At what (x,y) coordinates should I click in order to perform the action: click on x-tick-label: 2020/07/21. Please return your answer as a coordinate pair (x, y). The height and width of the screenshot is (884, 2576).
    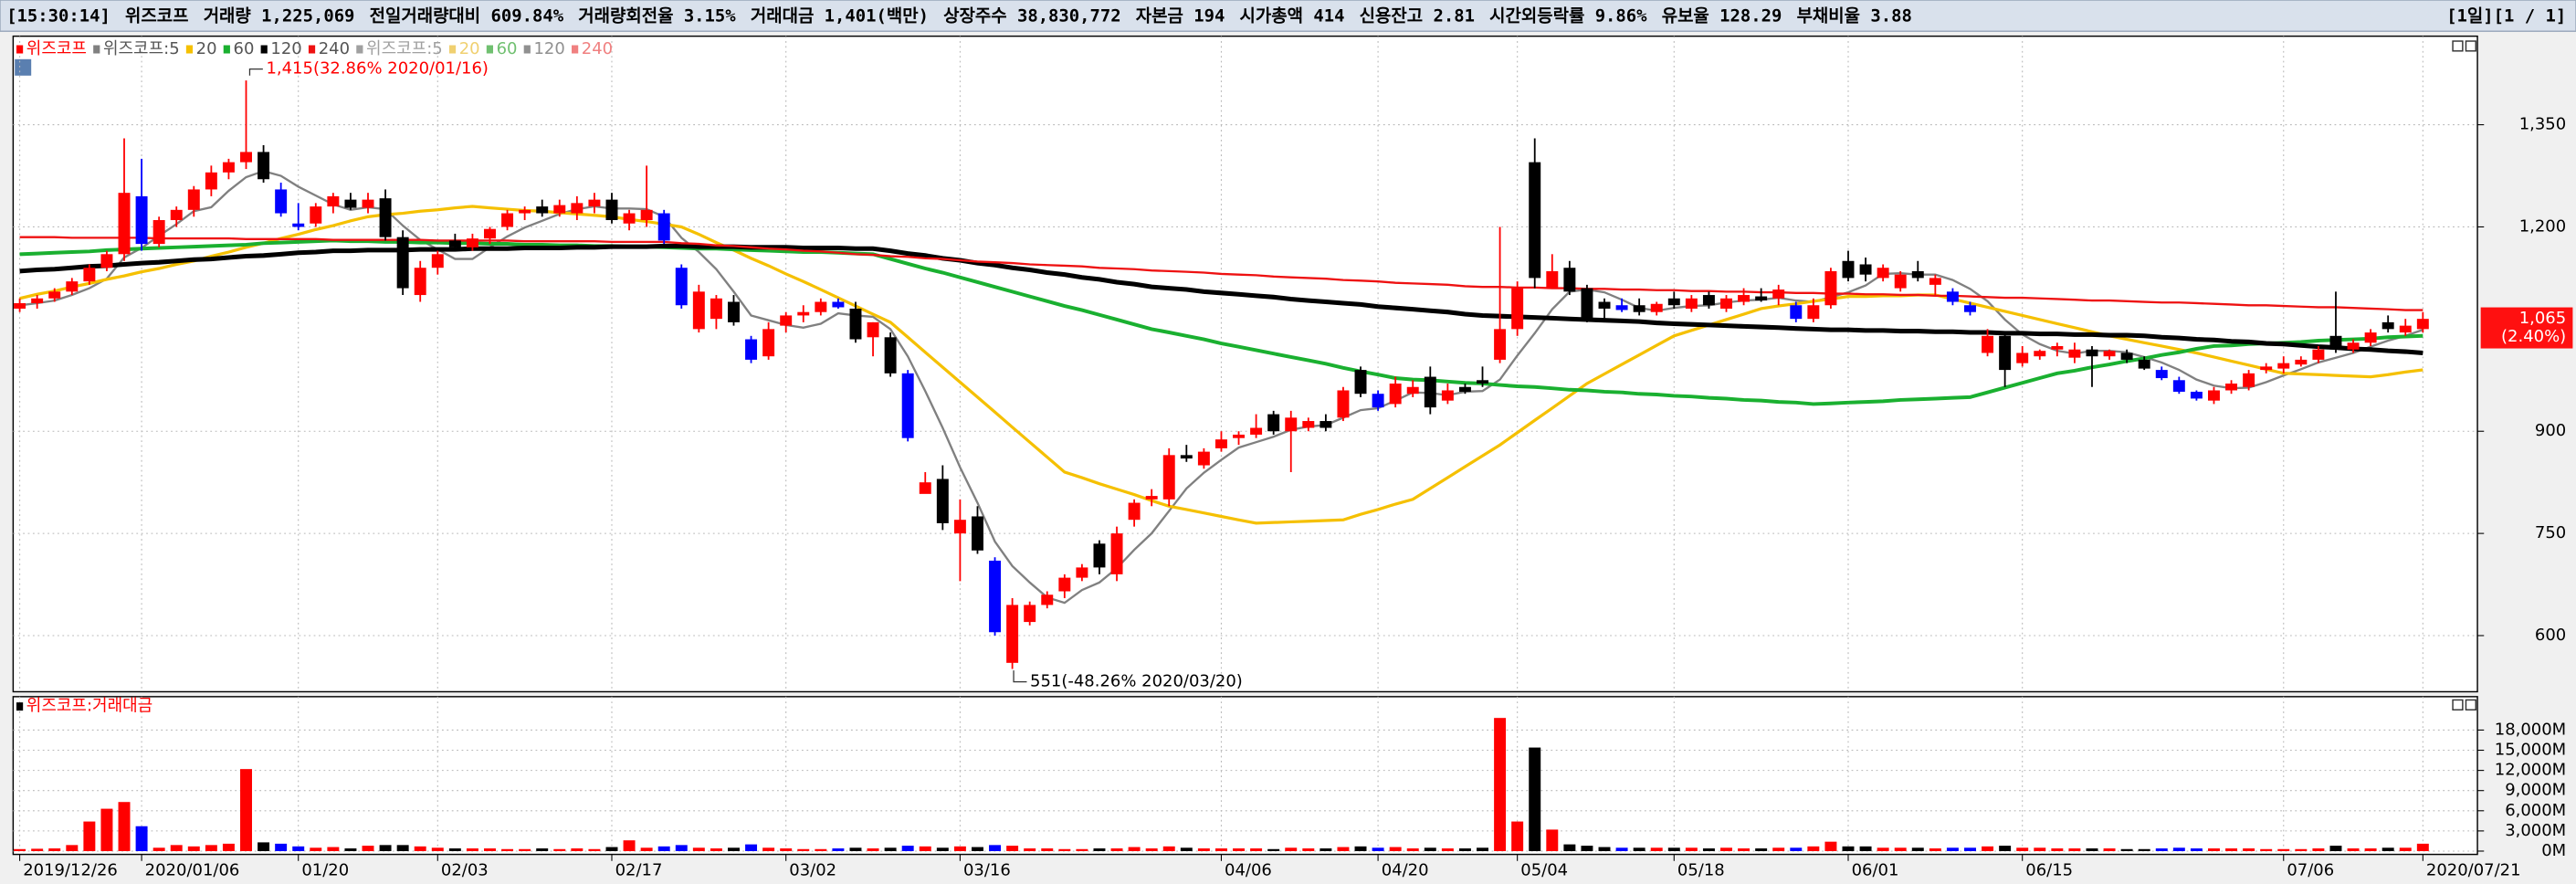
    Looking at the image, I should click on (2473, 870).